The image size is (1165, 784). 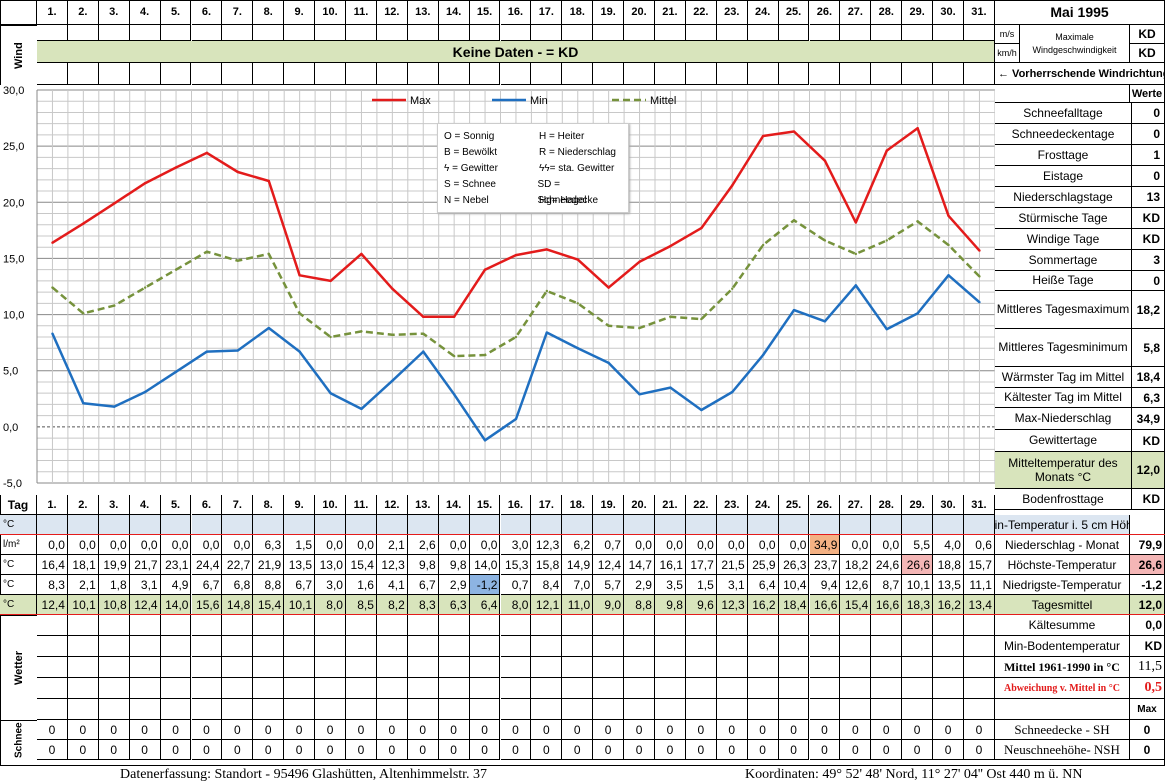 What do you see at coordinates (639, 12) in the screenshot?
I see `day-header: 20.` at bounding box center [639, 12].